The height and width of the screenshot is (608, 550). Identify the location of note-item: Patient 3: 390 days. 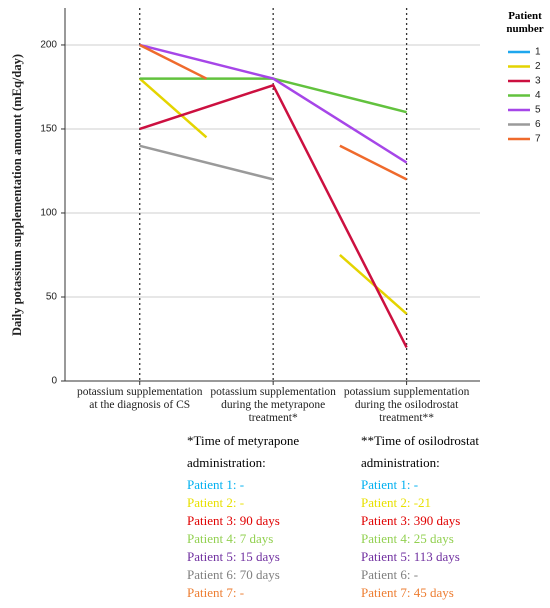
(411, 520).